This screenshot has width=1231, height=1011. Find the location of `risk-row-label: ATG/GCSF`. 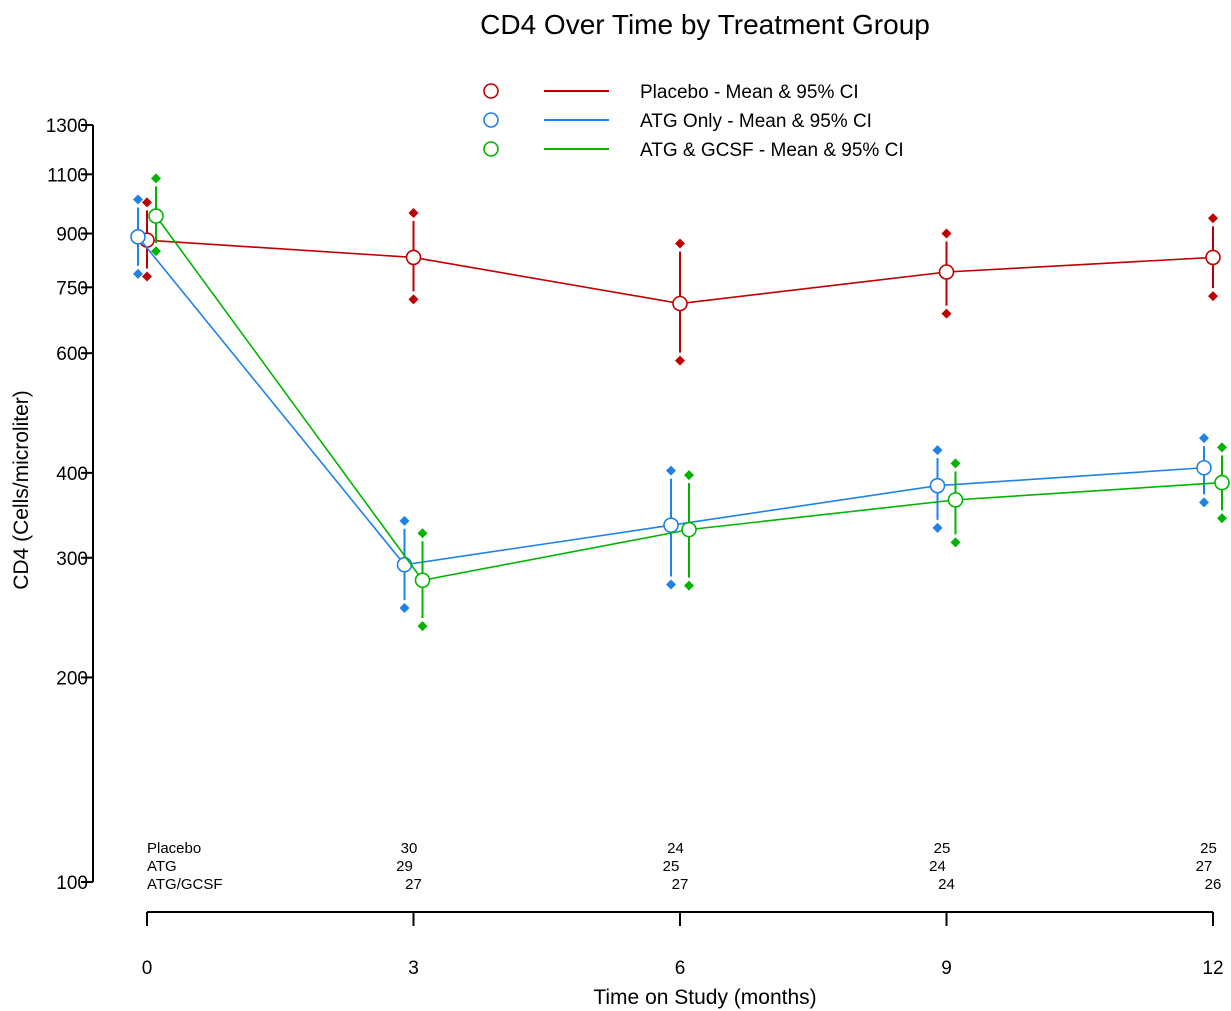

risk-row-label: ATG/GCSF is located at coordinates (185, 884).